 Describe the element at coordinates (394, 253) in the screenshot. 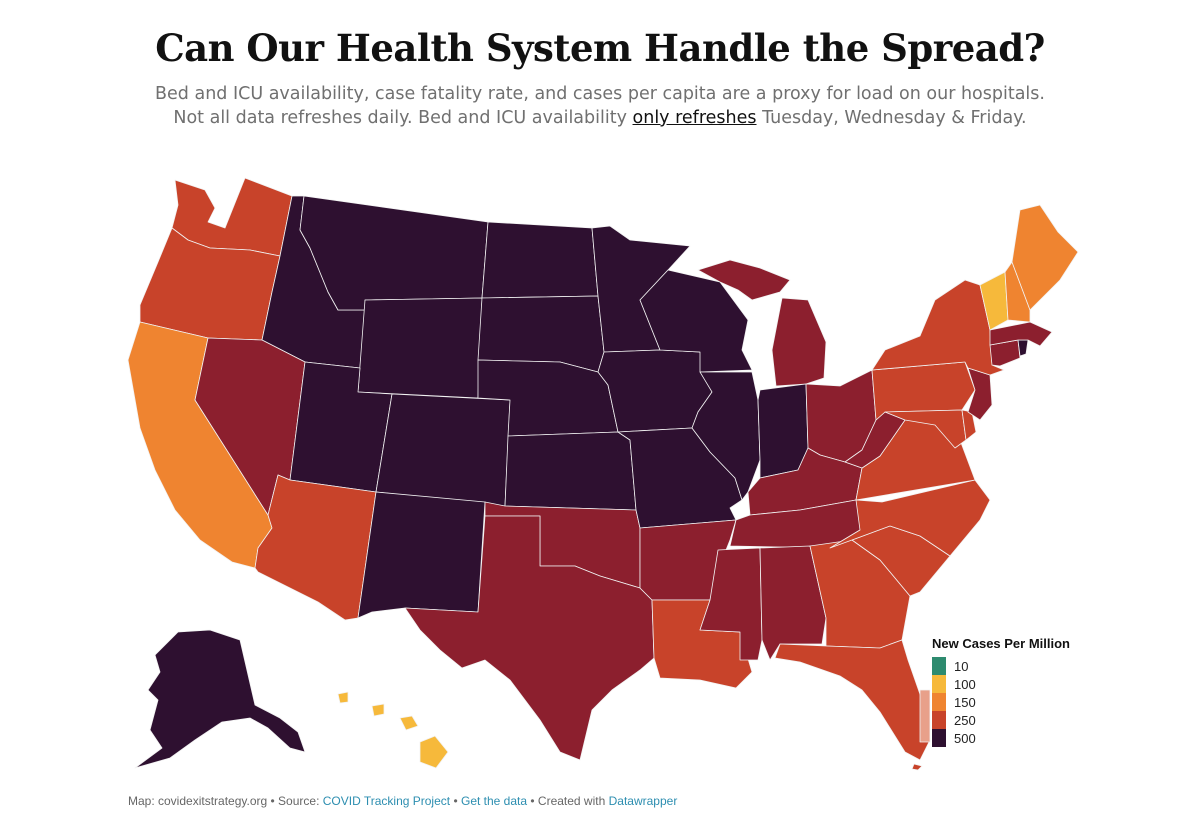

I see `state-montana` at that location.